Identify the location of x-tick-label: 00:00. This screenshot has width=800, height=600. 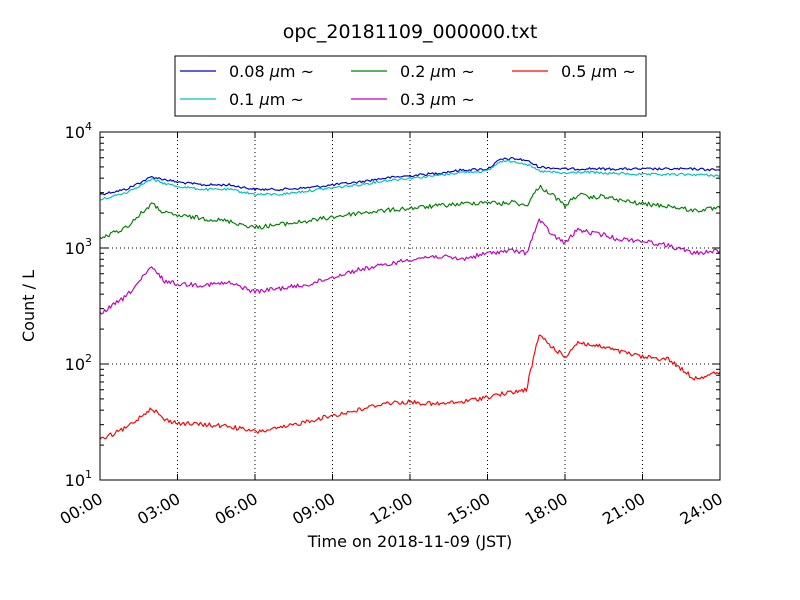
(81, 509).